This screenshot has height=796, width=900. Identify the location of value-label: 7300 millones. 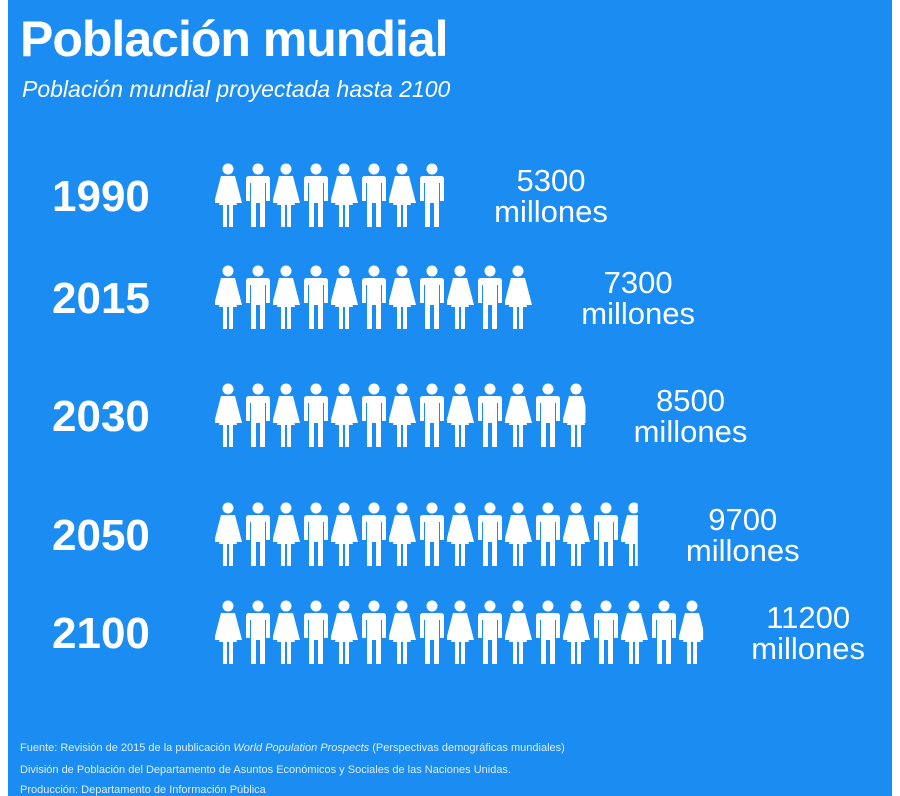
(638, 298).